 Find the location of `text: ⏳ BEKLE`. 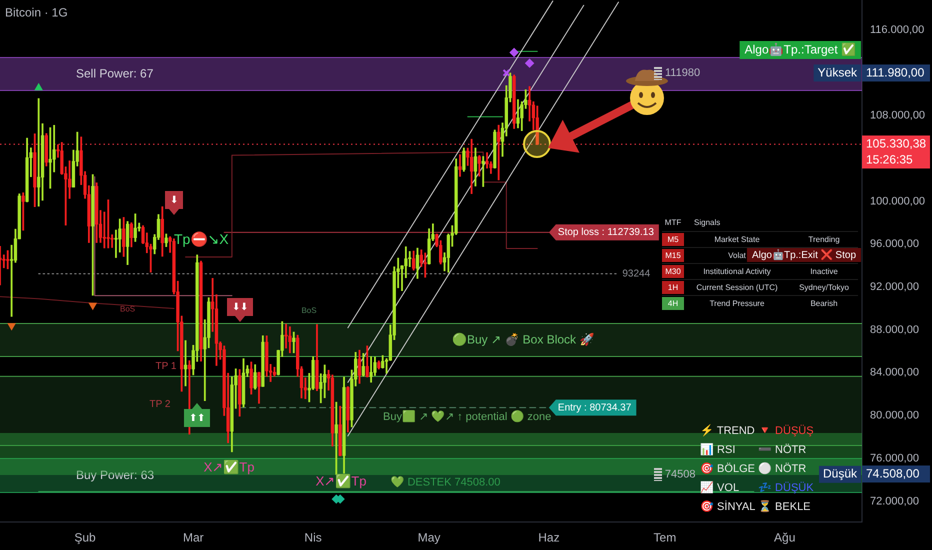

text: ⏳ BEKLE is located at coordinates (784, 507).